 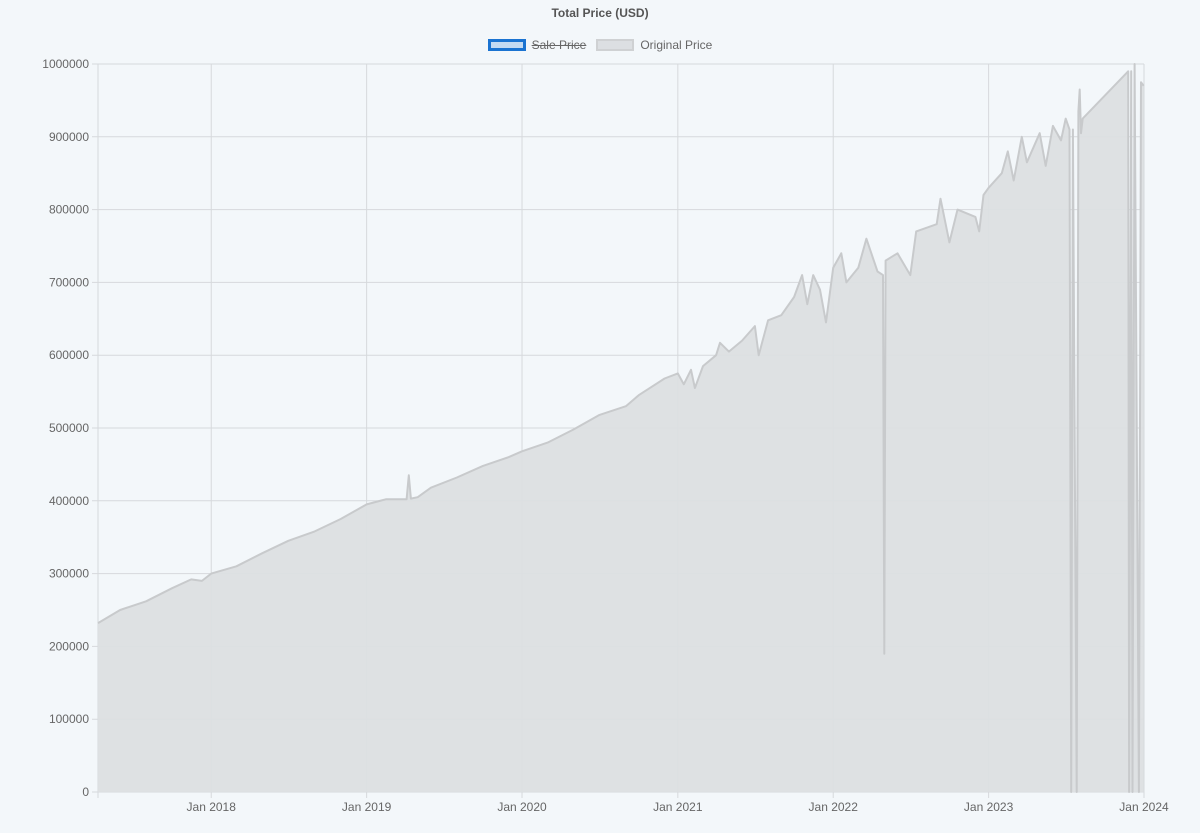 What do you see at coordinates (69, 428) in the screenshot?
I see `y-tick-label: 500000` at bounding box center [69, 428].